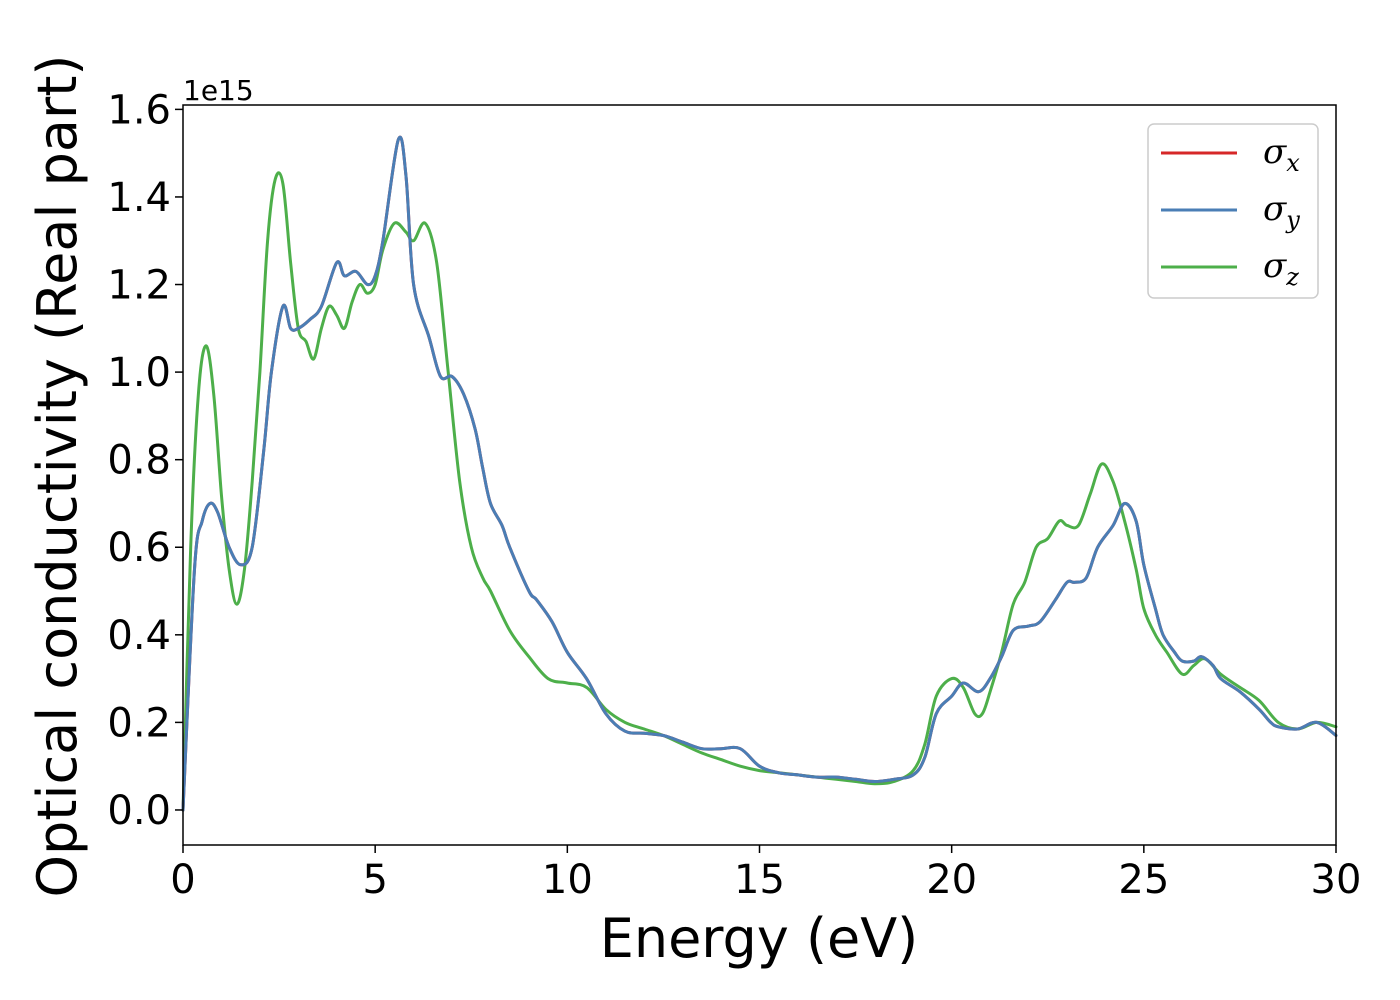  Describe the element at coordinates (139, 811) in the screenshot. I see `y-tick-label: 0.0` at that location.